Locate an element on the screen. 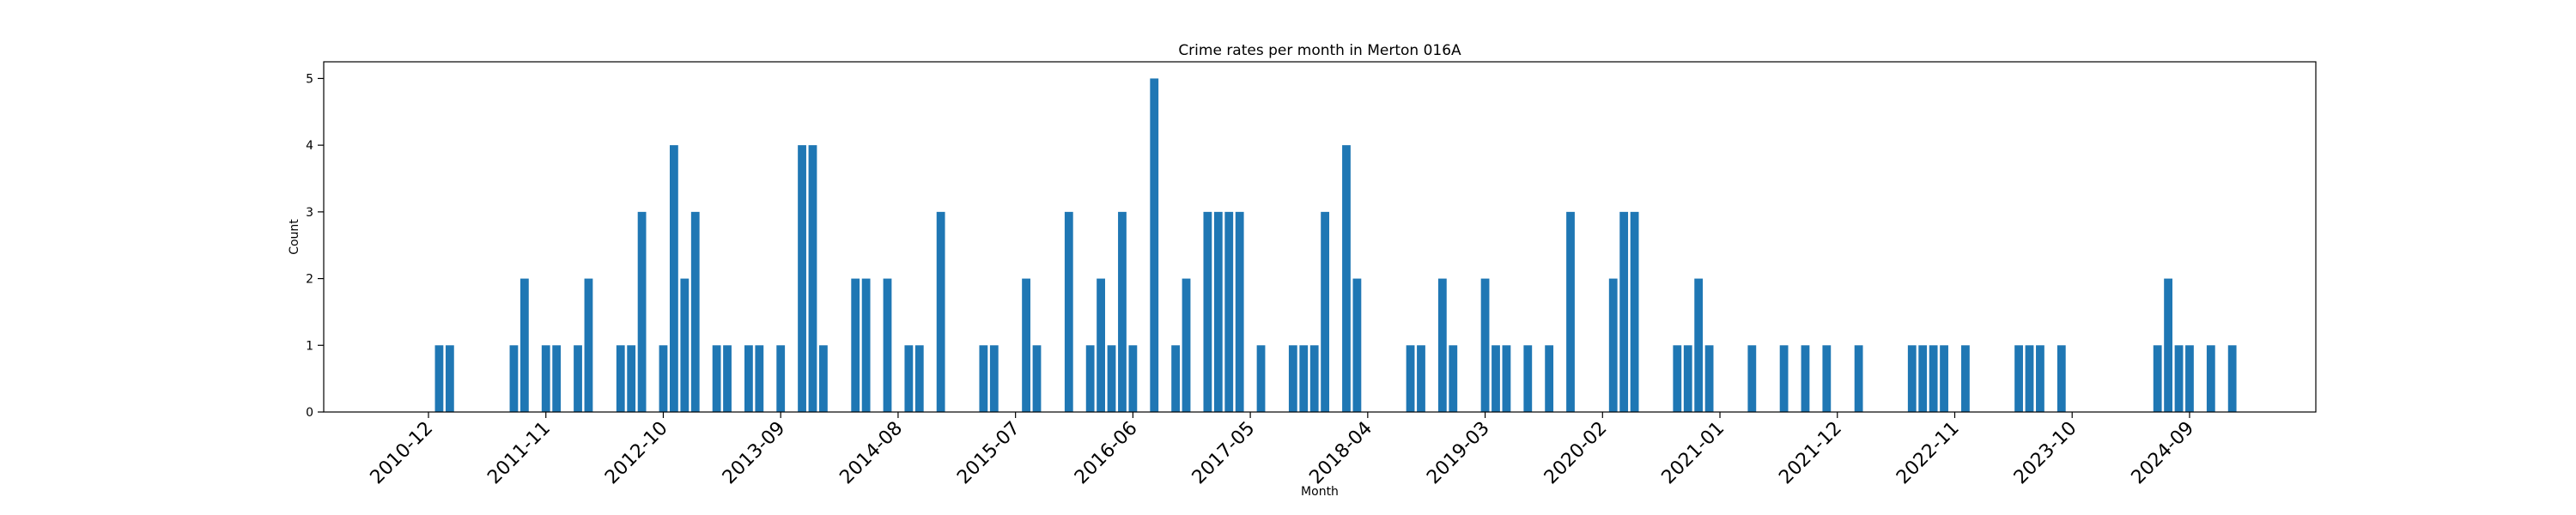 The image size is (2576, 515). x-tick-label: 2022-11 is located at coordinates (1929, 453).